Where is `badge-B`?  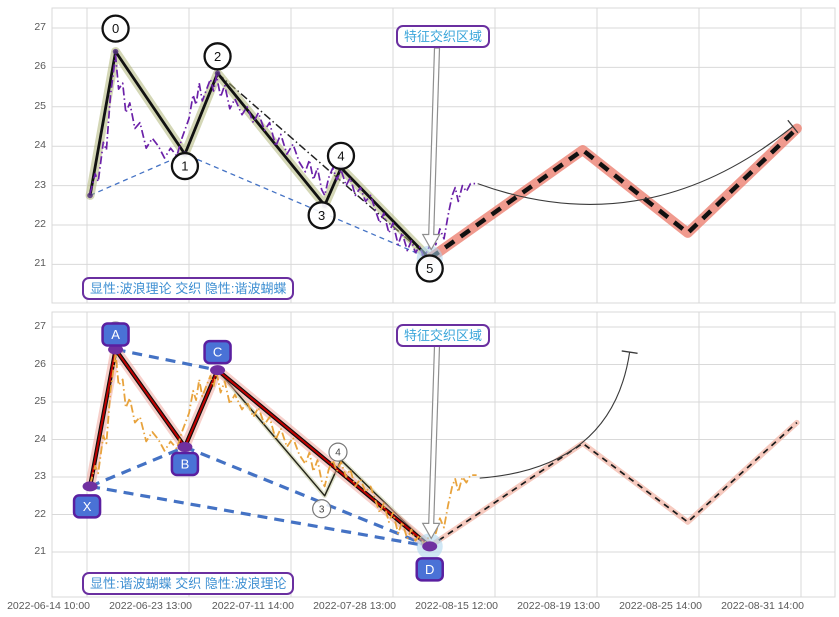
badge-B is located at coordinates (185, 464).